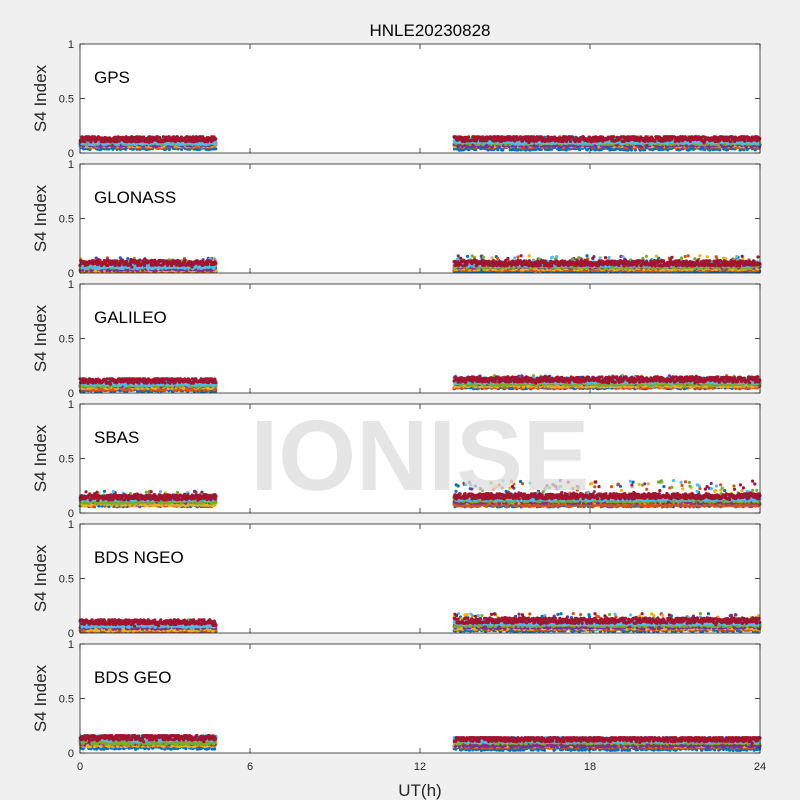  What do you see at coordinates (420, 143) in the screenshot?
I see `data-points` at bounding box center [420, 143].